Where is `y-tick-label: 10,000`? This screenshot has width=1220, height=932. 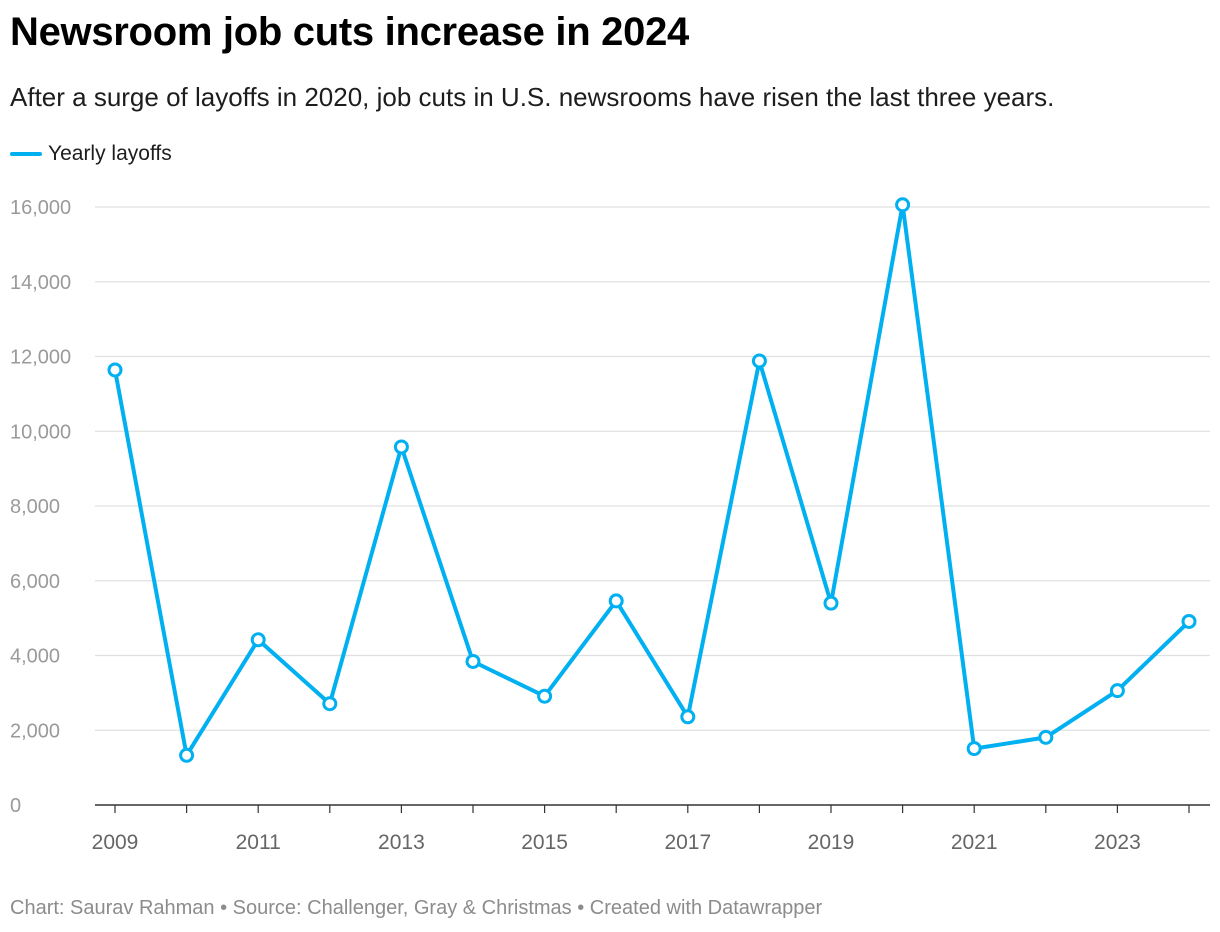
y-tick-label: 10,000 is located at coordinates (40, 432).